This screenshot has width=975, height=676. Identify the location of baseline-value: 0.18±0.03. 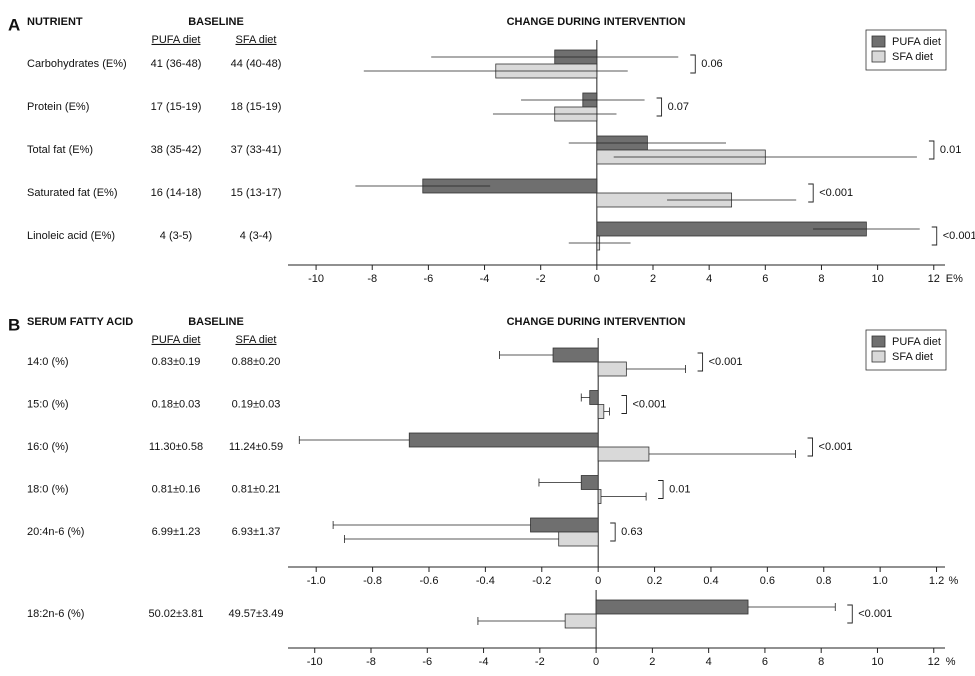
(176, 404).